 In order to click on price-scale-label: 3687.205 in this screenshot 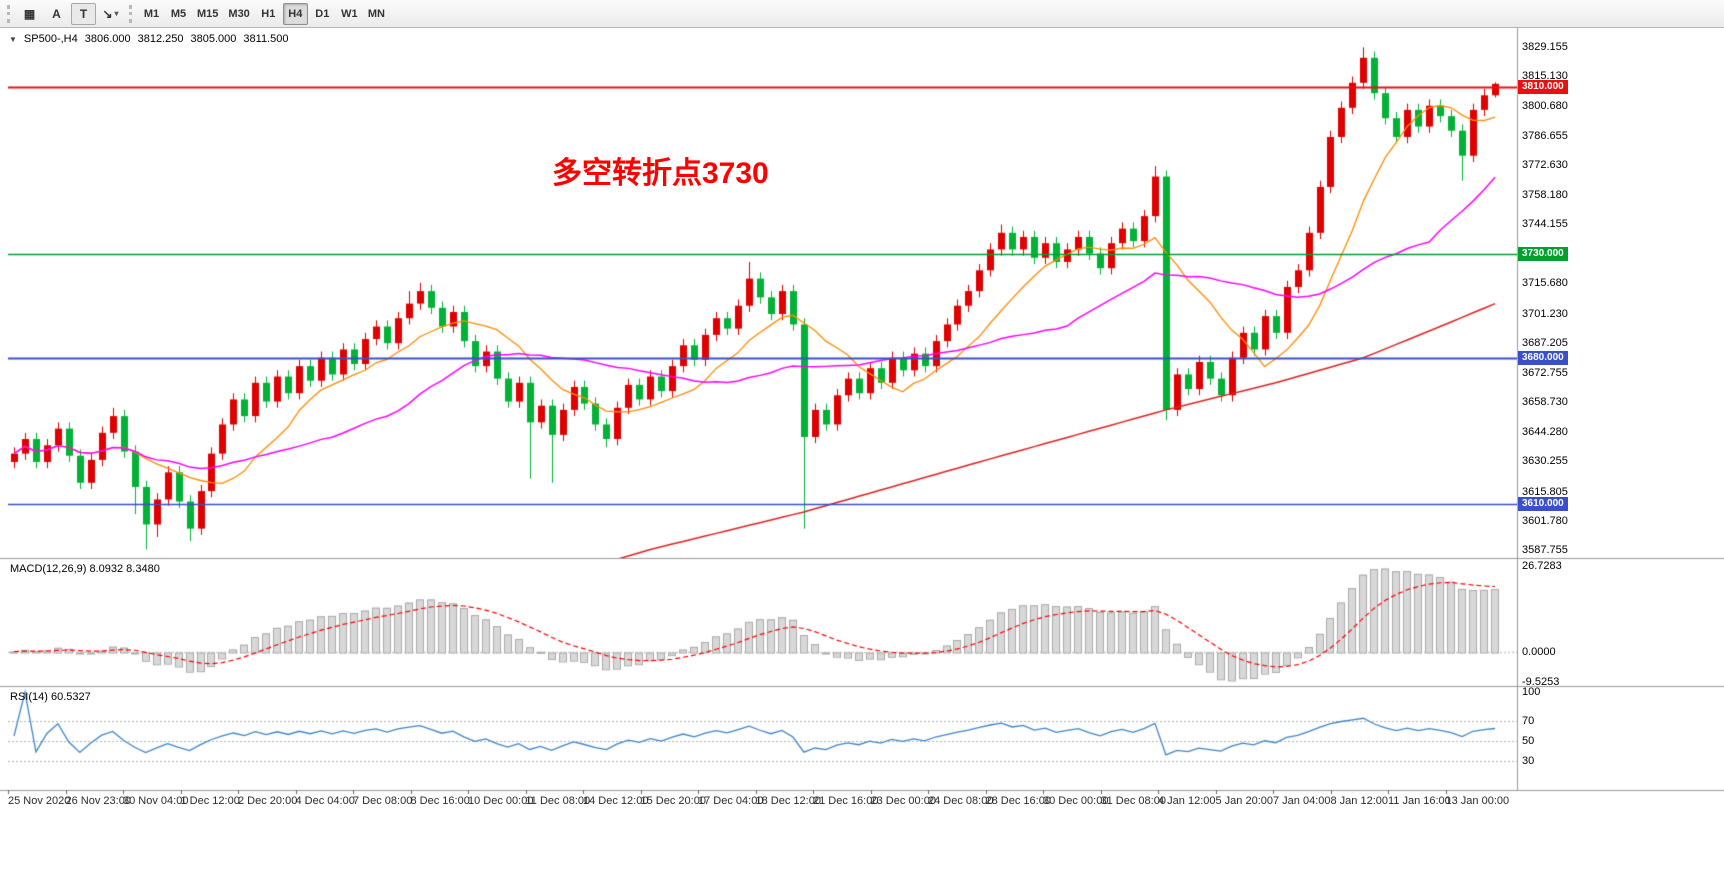, I will do `click(1545, 342)`.